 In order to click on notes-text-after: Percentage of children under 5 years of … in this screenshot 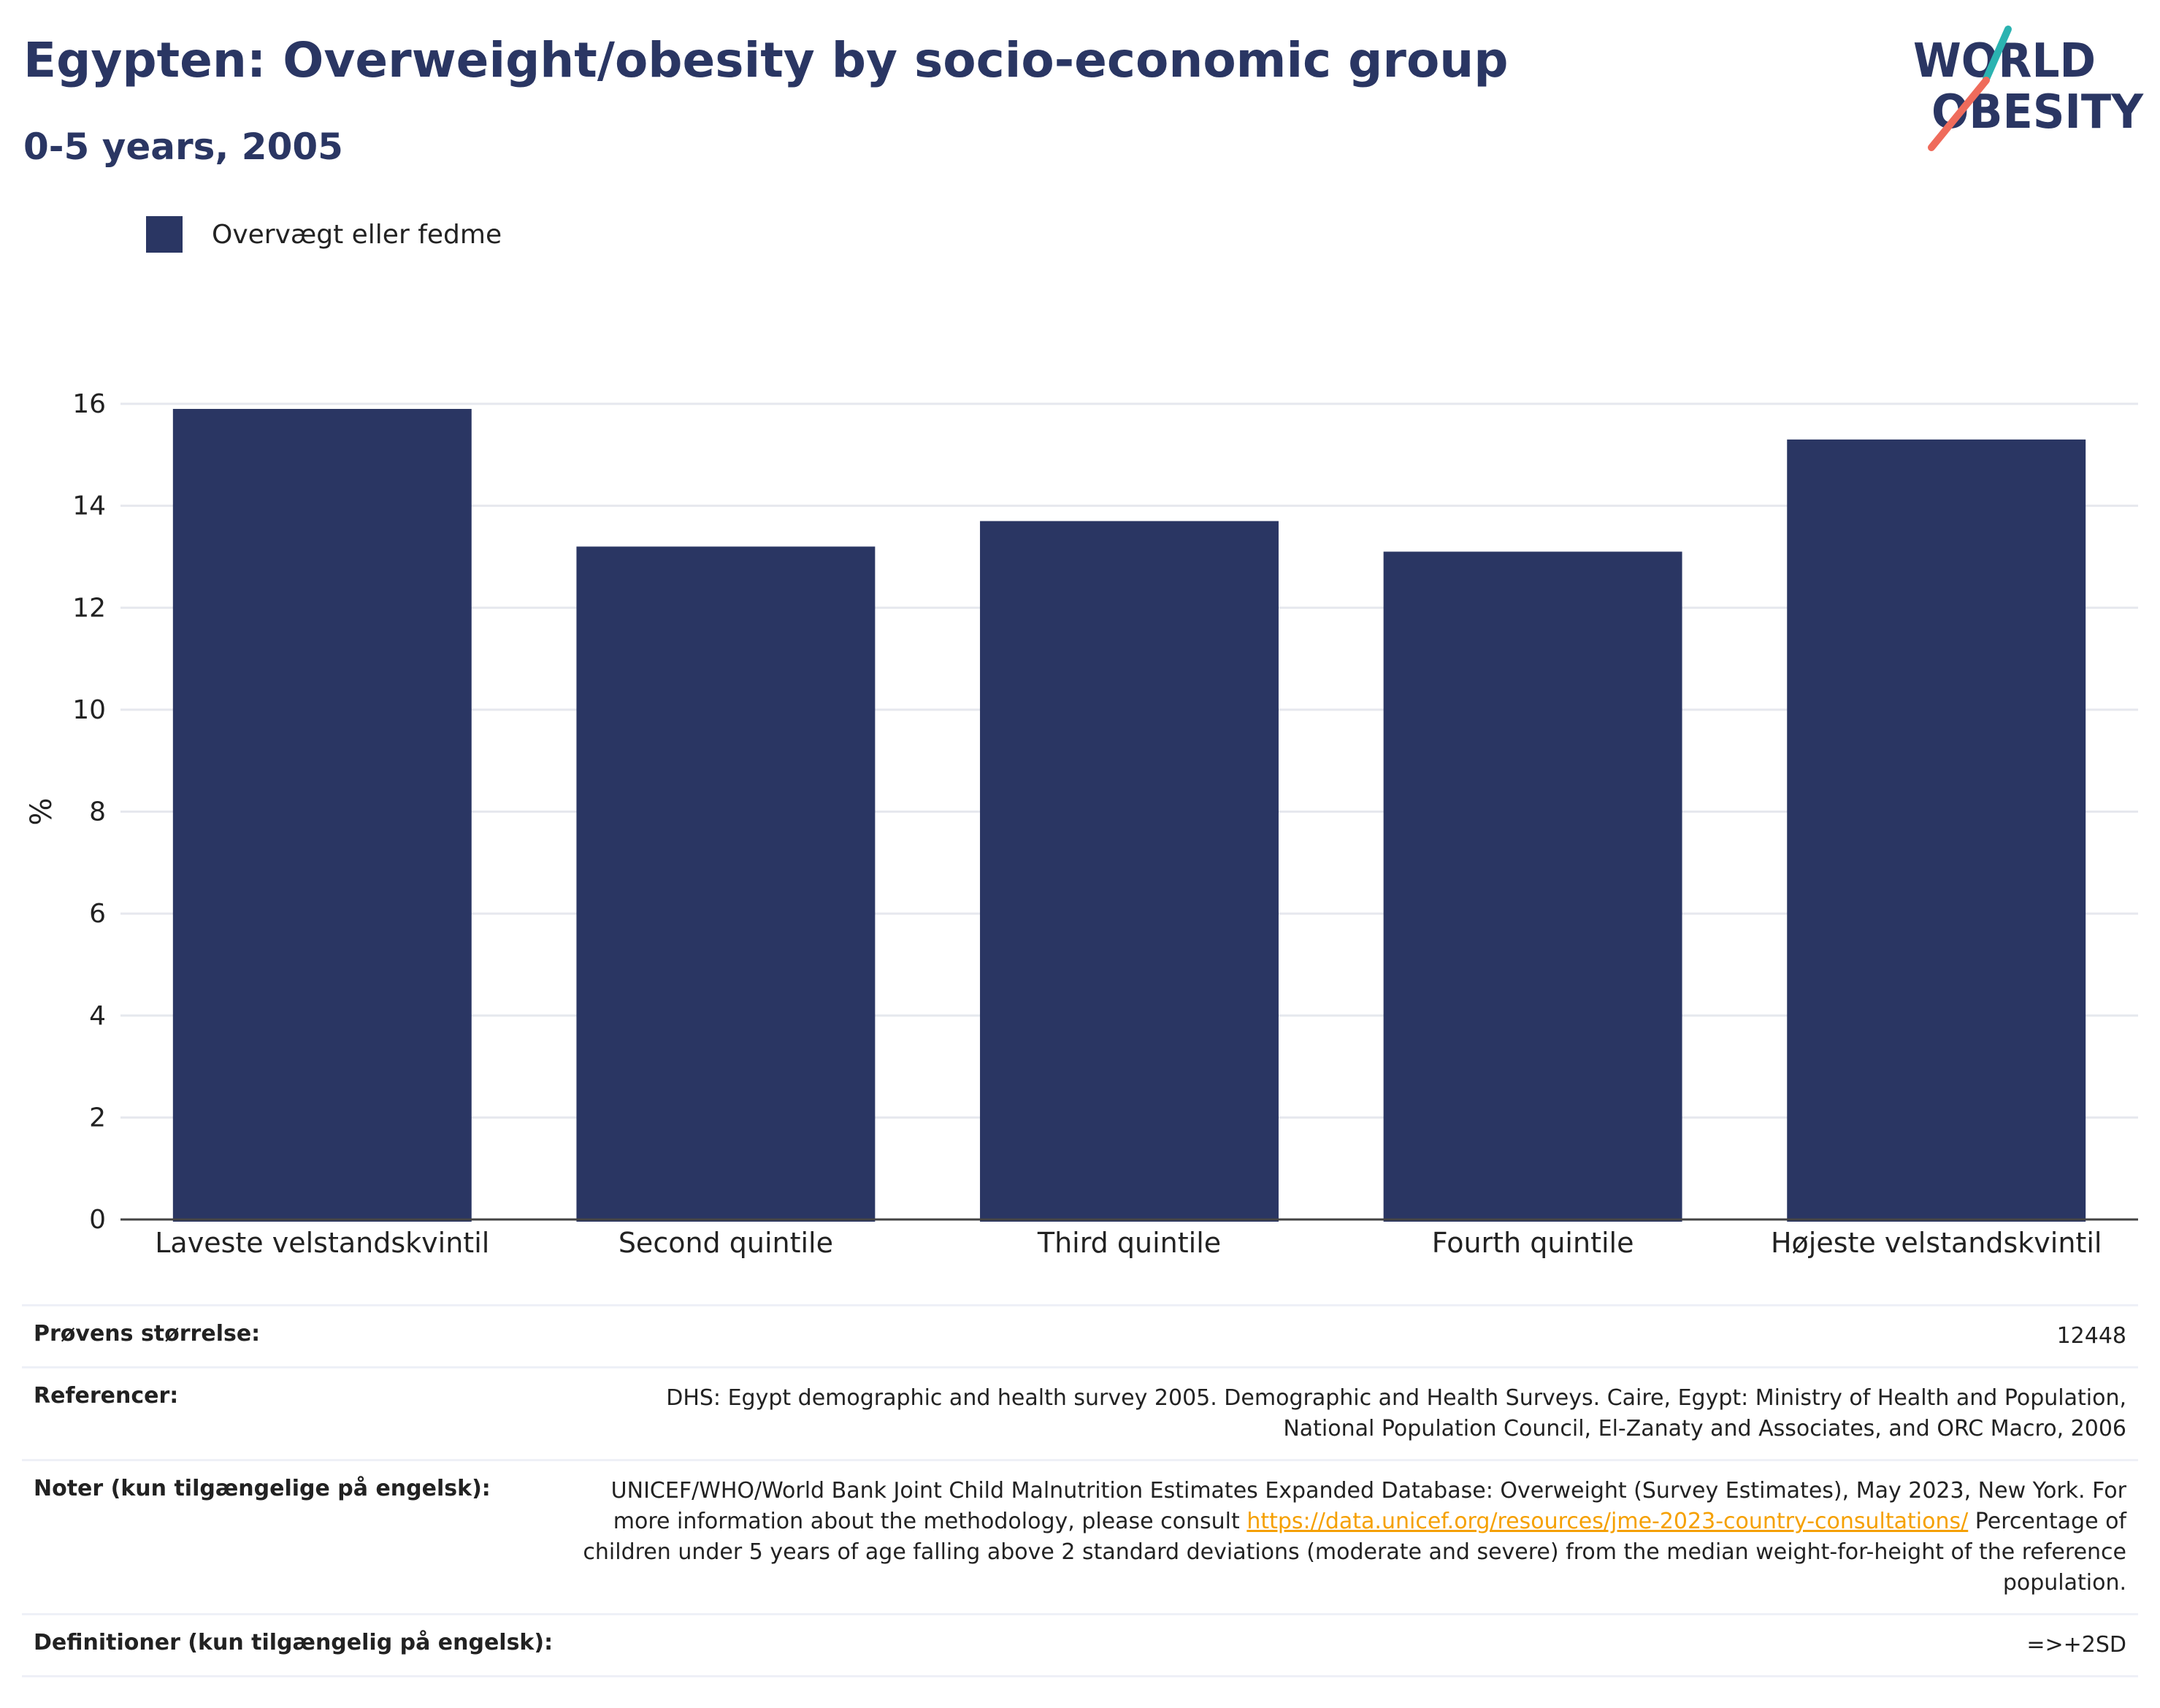, I will do `click(1354, 1552)`.